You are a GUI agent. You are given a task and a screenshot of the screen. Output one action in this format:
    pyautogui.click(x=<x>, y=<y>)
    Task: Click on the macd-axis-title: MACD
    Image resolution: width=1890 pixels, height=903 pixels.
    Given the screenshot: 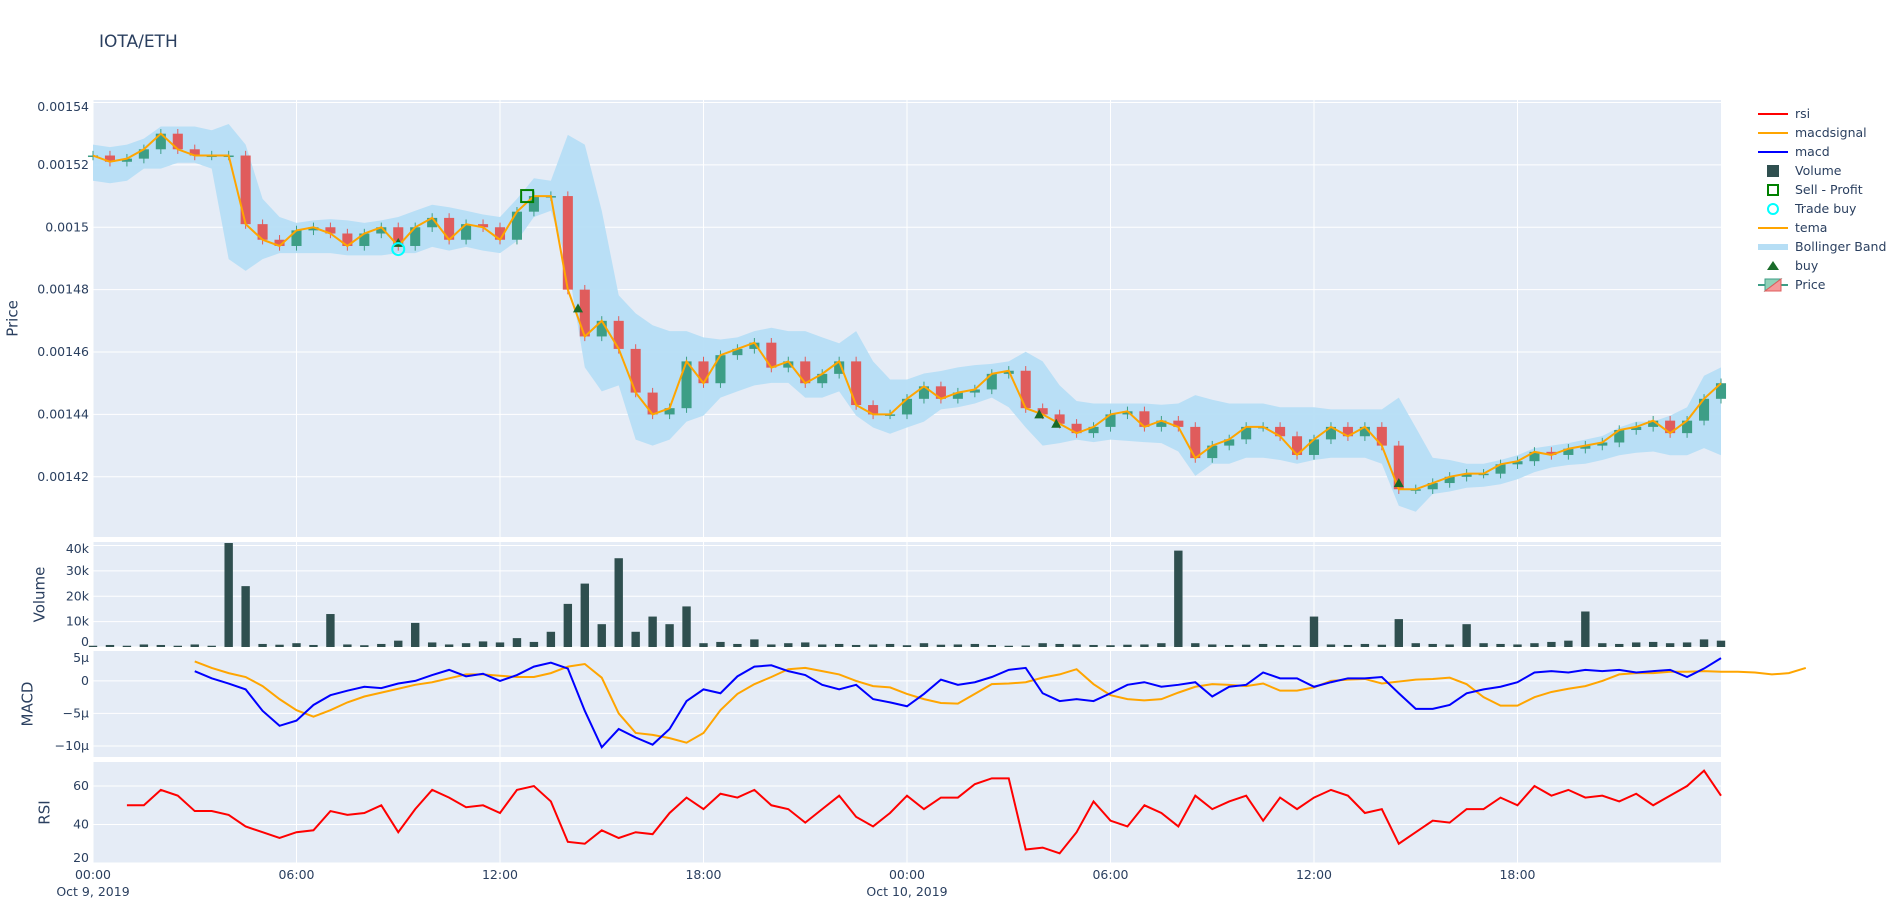 What is the action you would take?
    pyautogui.click(x=28, y=704)
    